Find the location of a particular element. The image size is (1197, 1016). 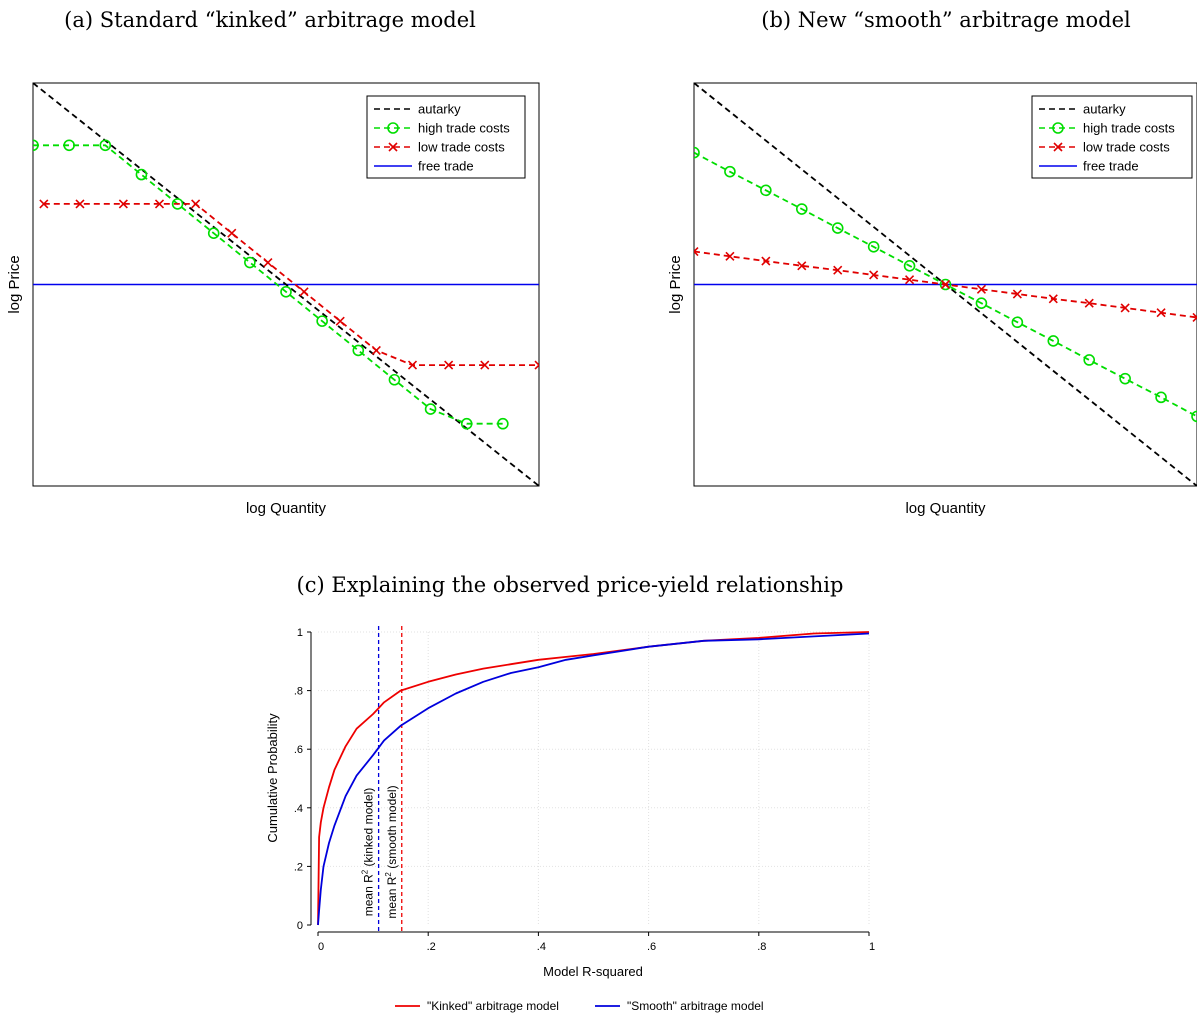

panel-b-legend-box is located at coordinates (1112, 137).